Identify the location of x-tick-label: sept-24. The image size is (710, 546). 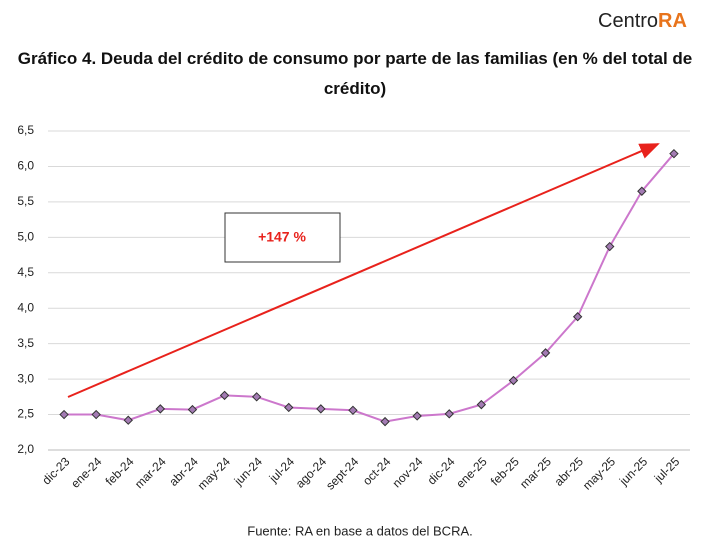
(342, 473).